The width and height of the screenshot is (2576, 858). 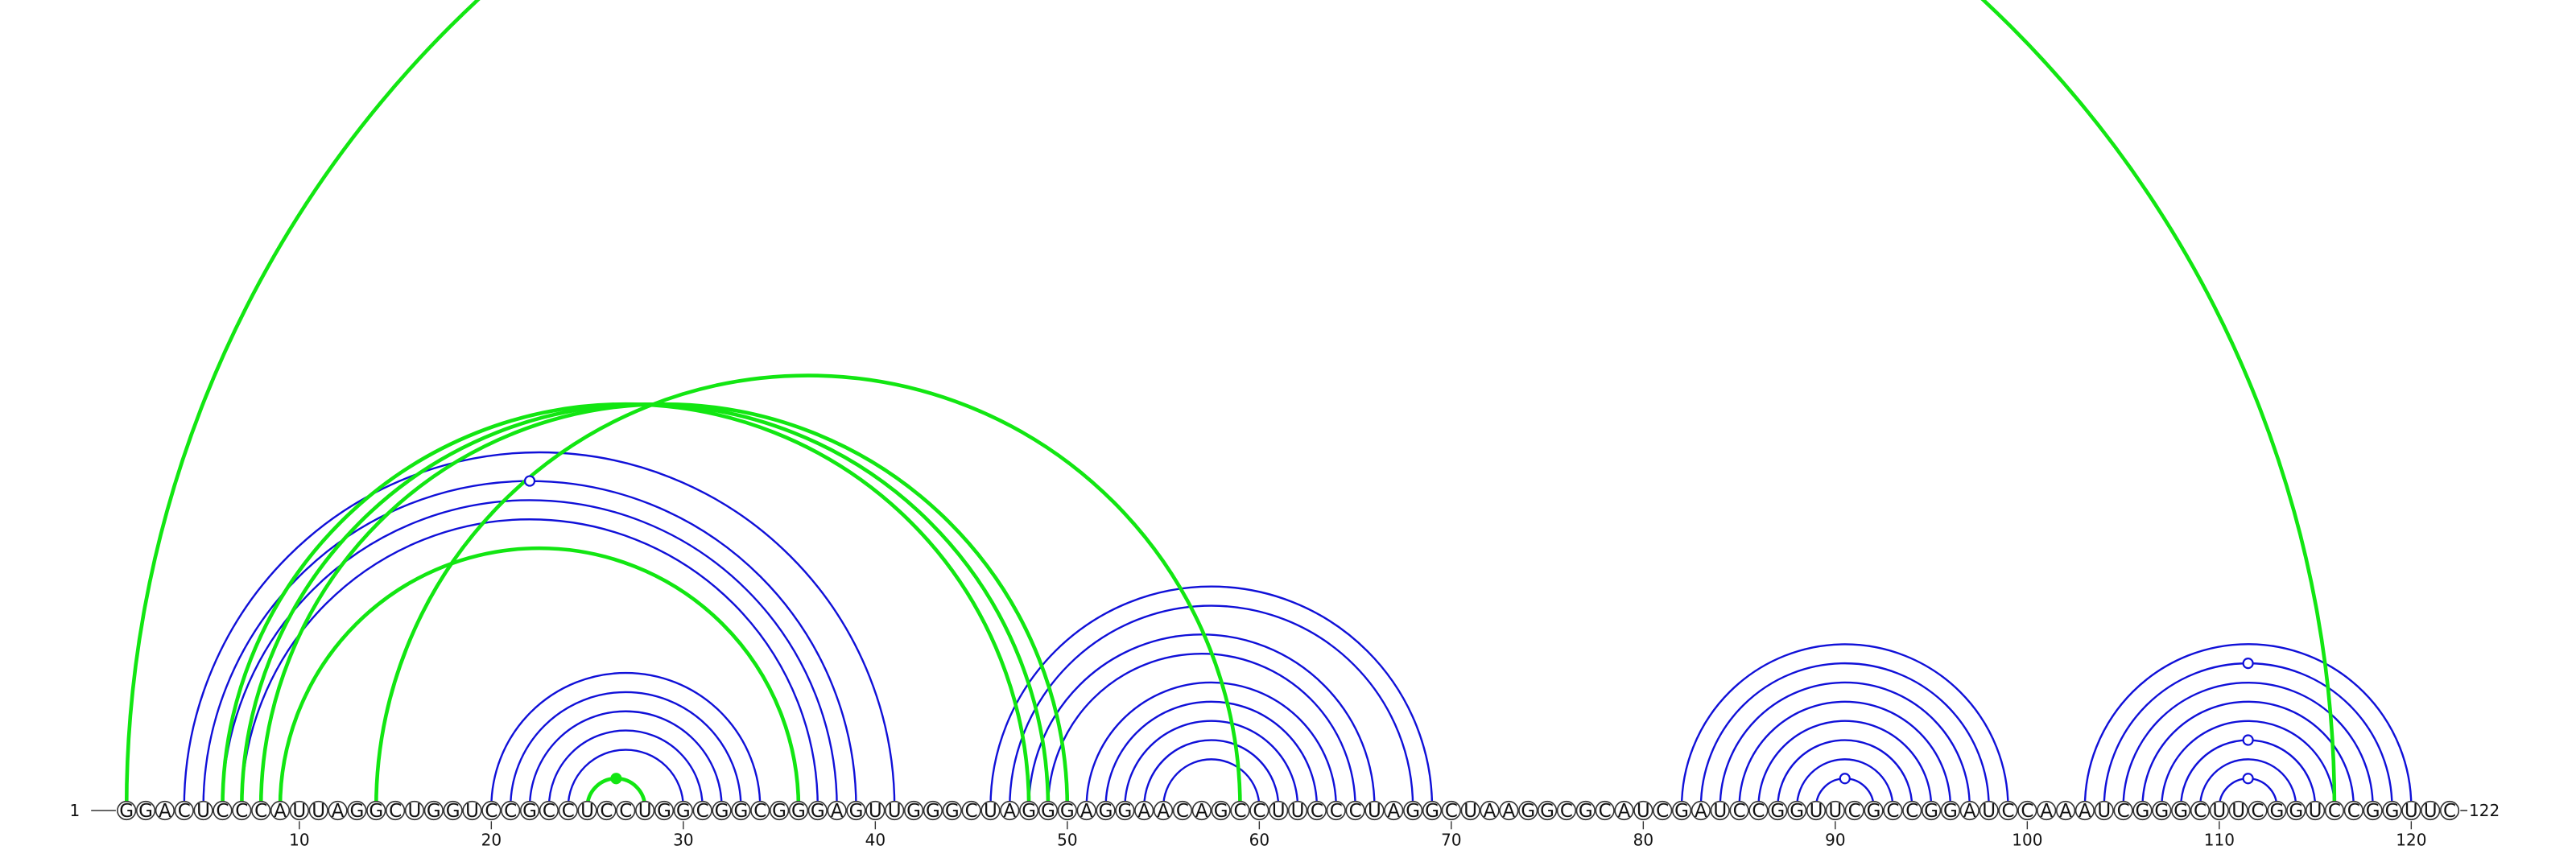 I want to click on pair-marker, so click(x=2248, y=740).